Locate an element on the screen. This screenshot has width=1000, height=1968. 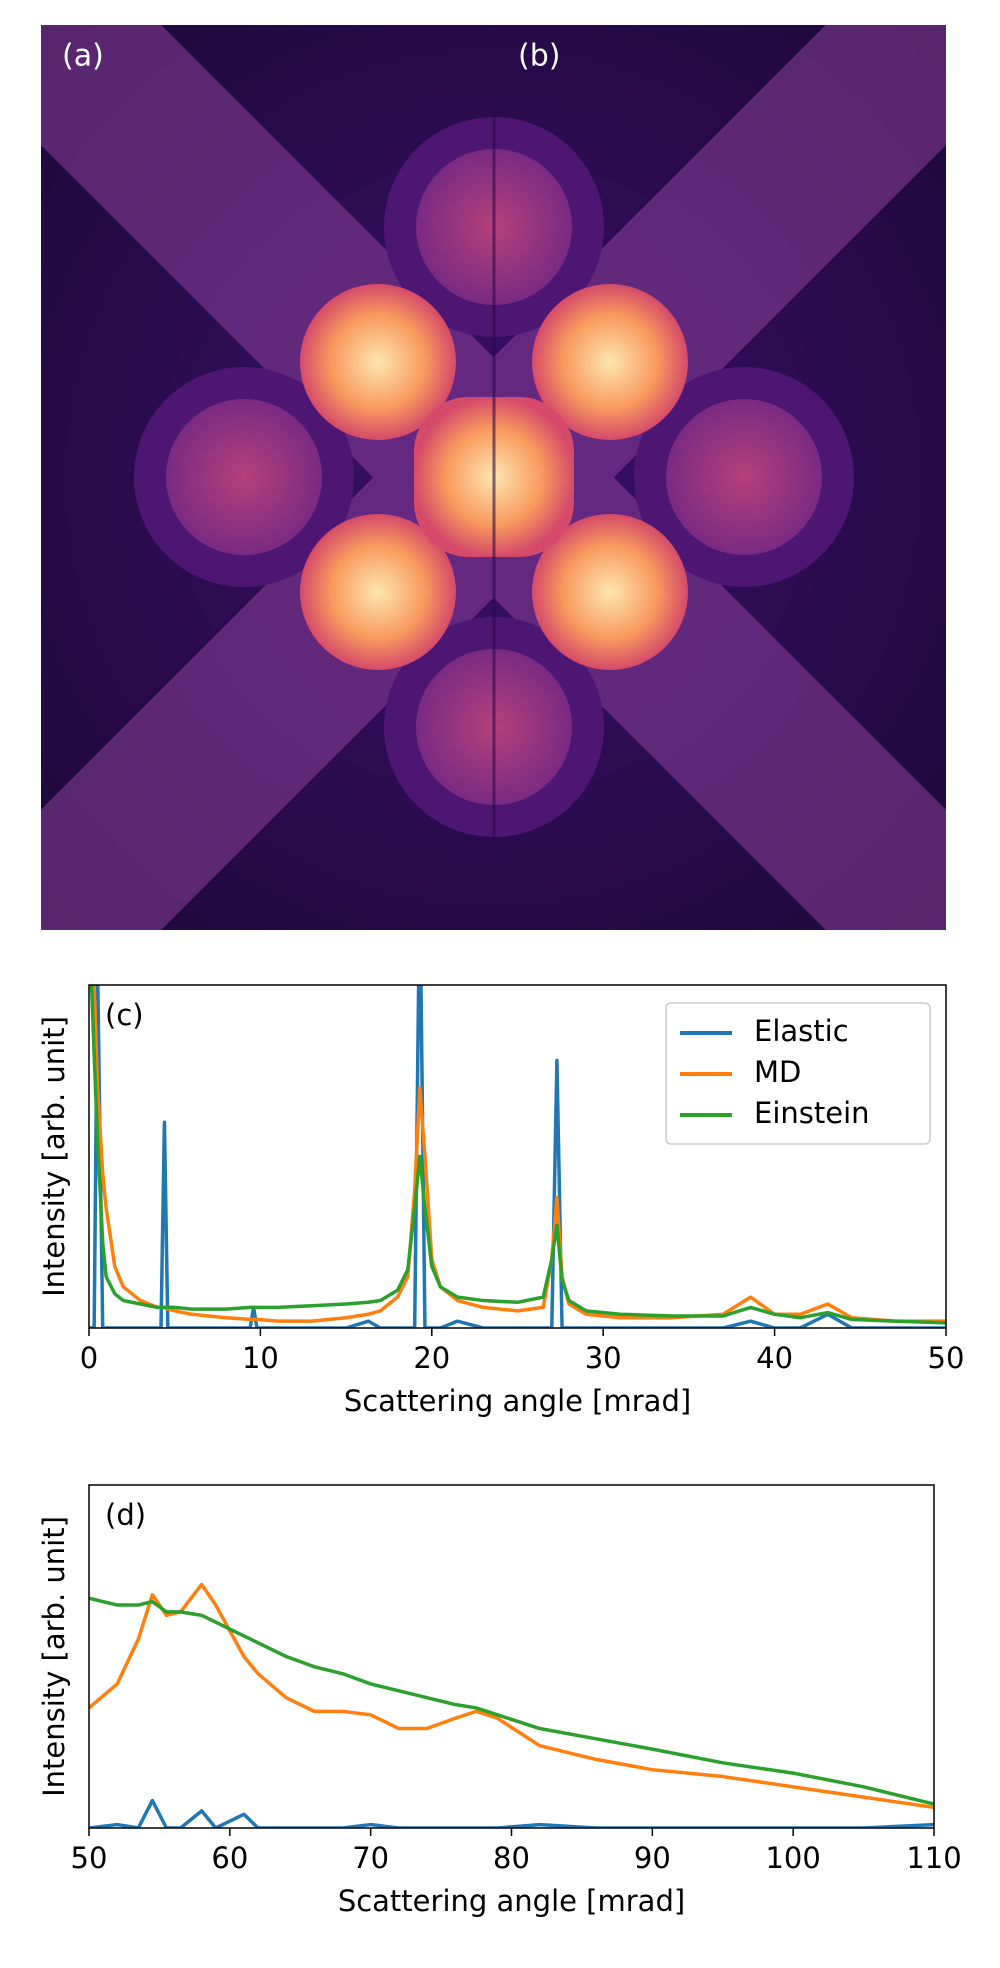
x-tick-label: 80 is located at coordinates (511, 1858).